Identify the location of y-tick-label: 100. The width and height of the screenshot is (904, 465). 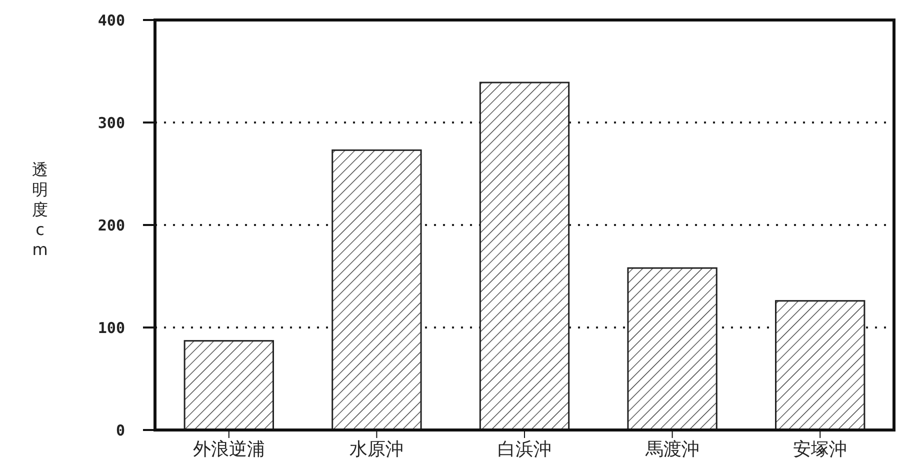
(111, 327).